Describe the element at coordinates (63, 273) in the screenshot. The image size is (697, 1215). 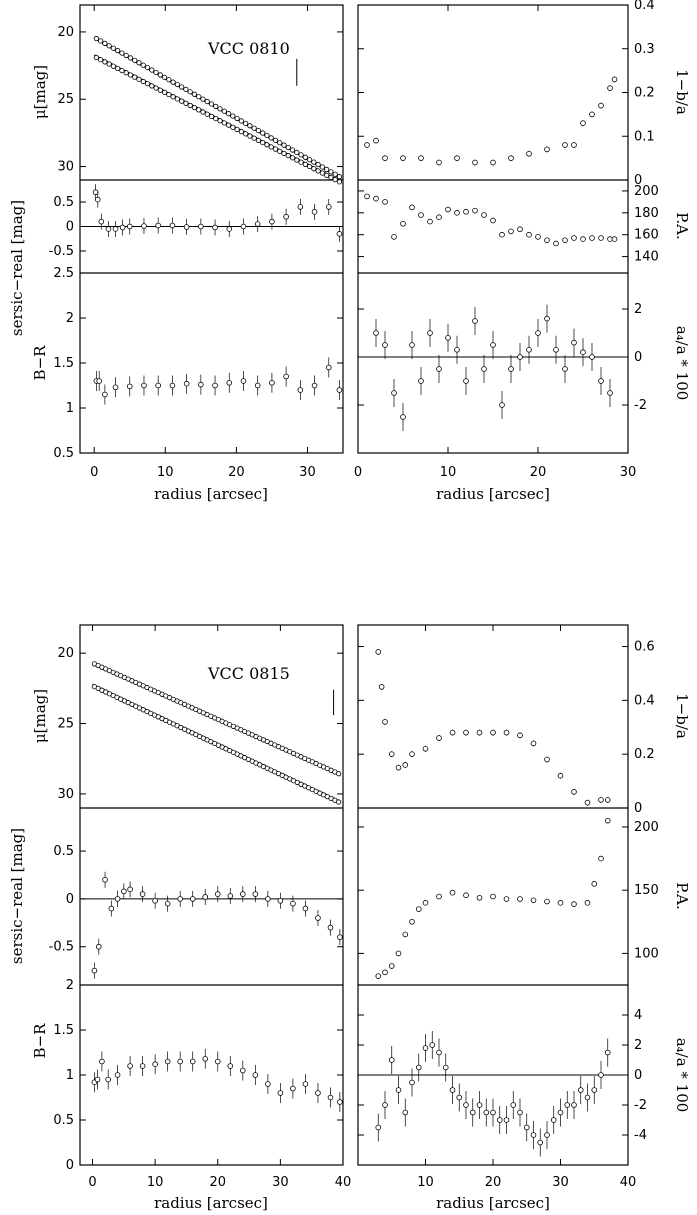
I see `y-tick-label: 2.5` at that location.